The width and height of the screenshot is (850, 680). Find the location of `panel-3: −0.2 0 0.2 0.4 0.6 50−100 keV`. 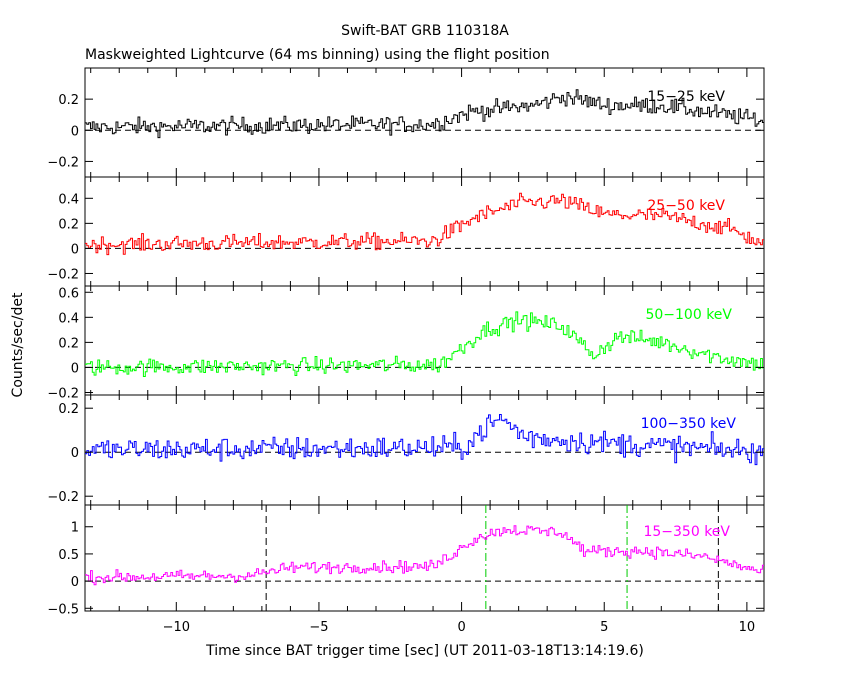

panel-3: −0.2 0 0.2 0.4 0.6 50−100 keV is located at coordinates (406, 343).